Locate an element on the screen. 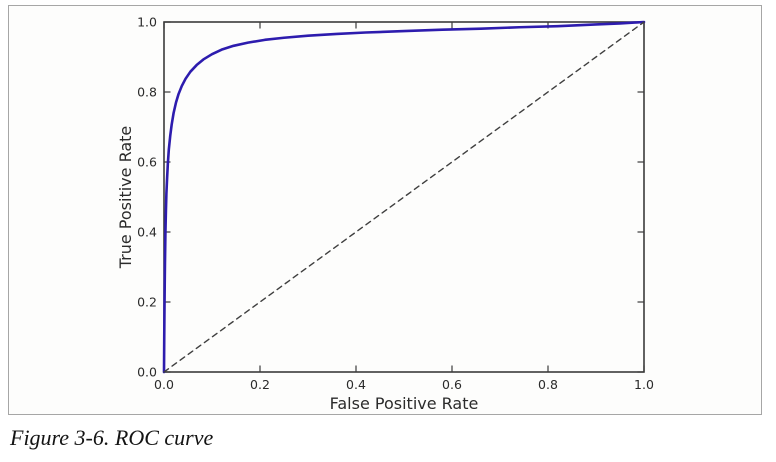 This screenshot has height=462, width=776. x-axis-label: False Positive Rate is located at coordinates (404, 403).